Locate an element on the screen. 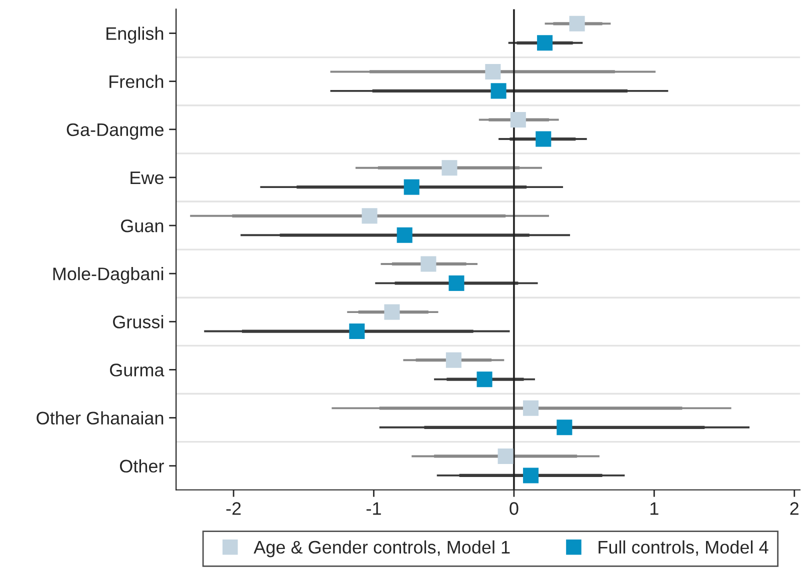 This screenshot has width=804, height=577. y-tick-label: Guan is located at coordinates (142, 225).